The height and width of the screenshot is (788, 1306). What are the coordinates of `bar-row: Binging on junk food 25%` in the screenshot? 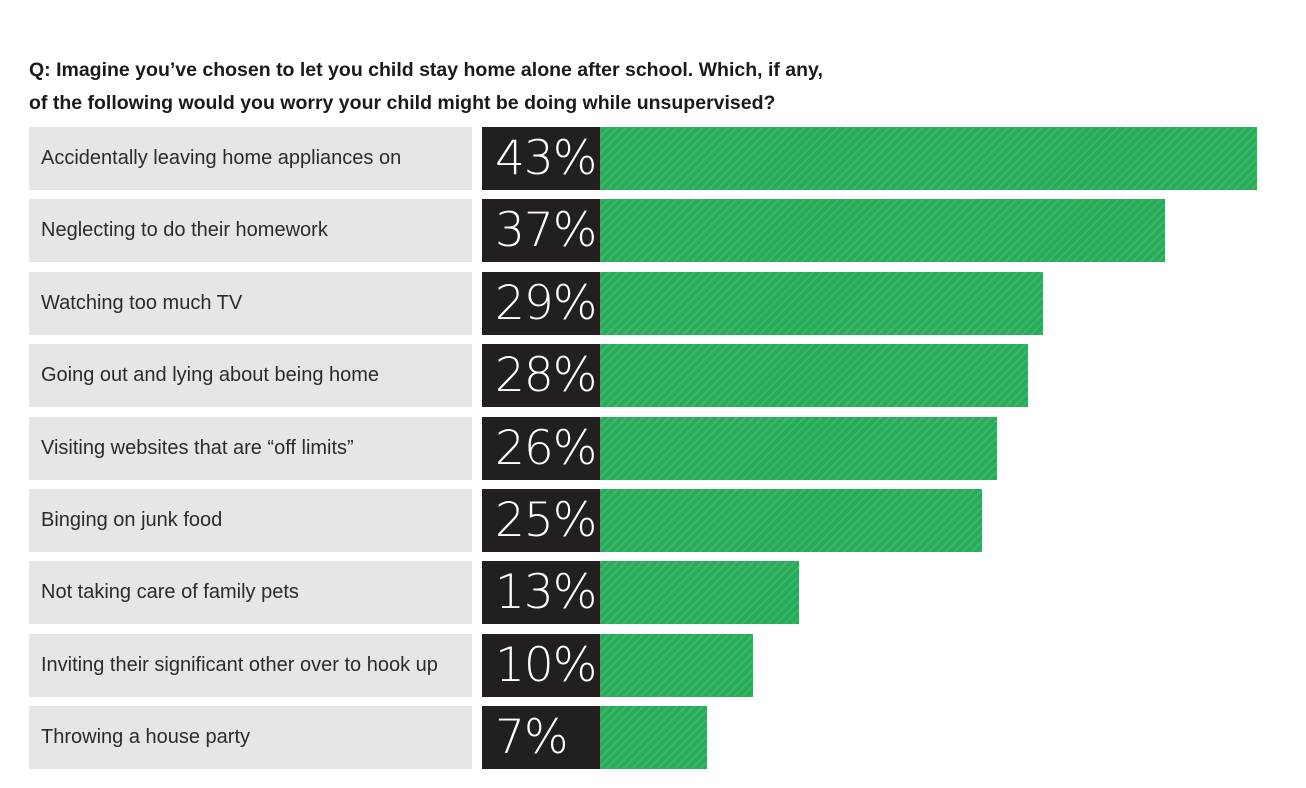 It's located at (649, 520).